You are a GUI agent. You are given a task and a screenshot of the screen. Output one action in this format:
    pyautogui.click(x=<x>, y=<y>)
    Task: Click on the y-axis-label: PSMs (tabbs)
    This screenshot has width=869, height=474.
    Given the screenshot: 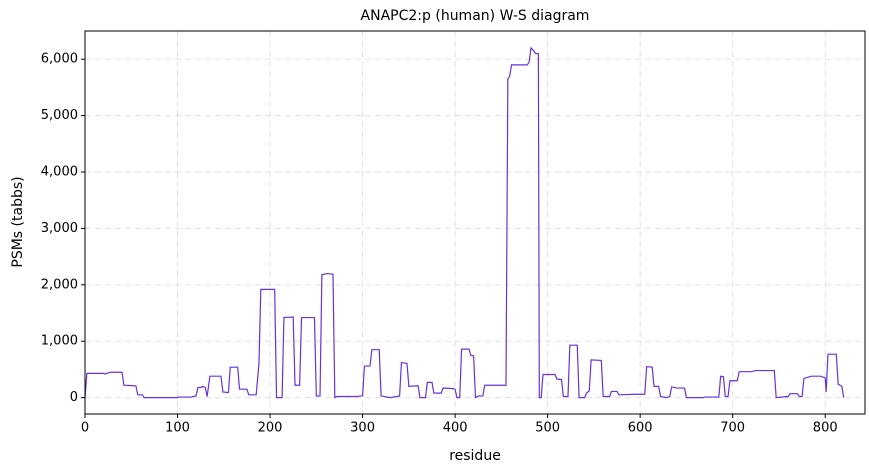 What is the action you would take?
    pyautogui.click(x=18, y=221)
    